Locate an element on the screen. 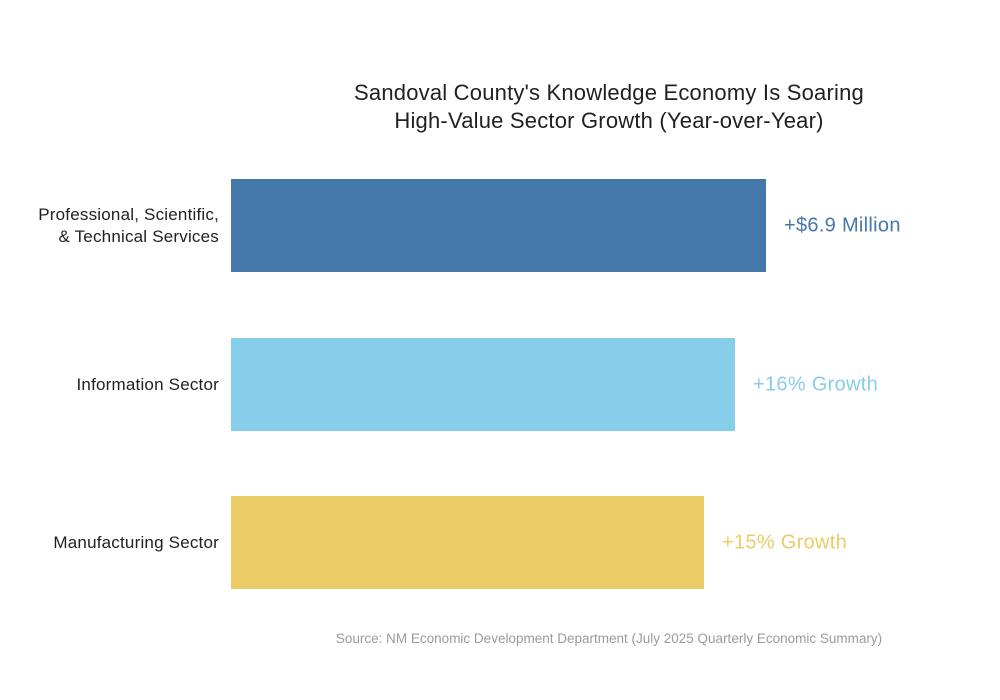  bar-row-information-sector: Information Sector +16% Growth is located at coordinates (500, 384).